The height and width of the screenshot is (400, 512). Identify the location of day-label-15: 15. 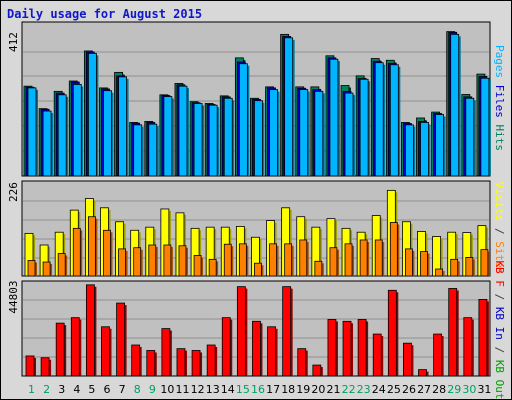
(243, 389).